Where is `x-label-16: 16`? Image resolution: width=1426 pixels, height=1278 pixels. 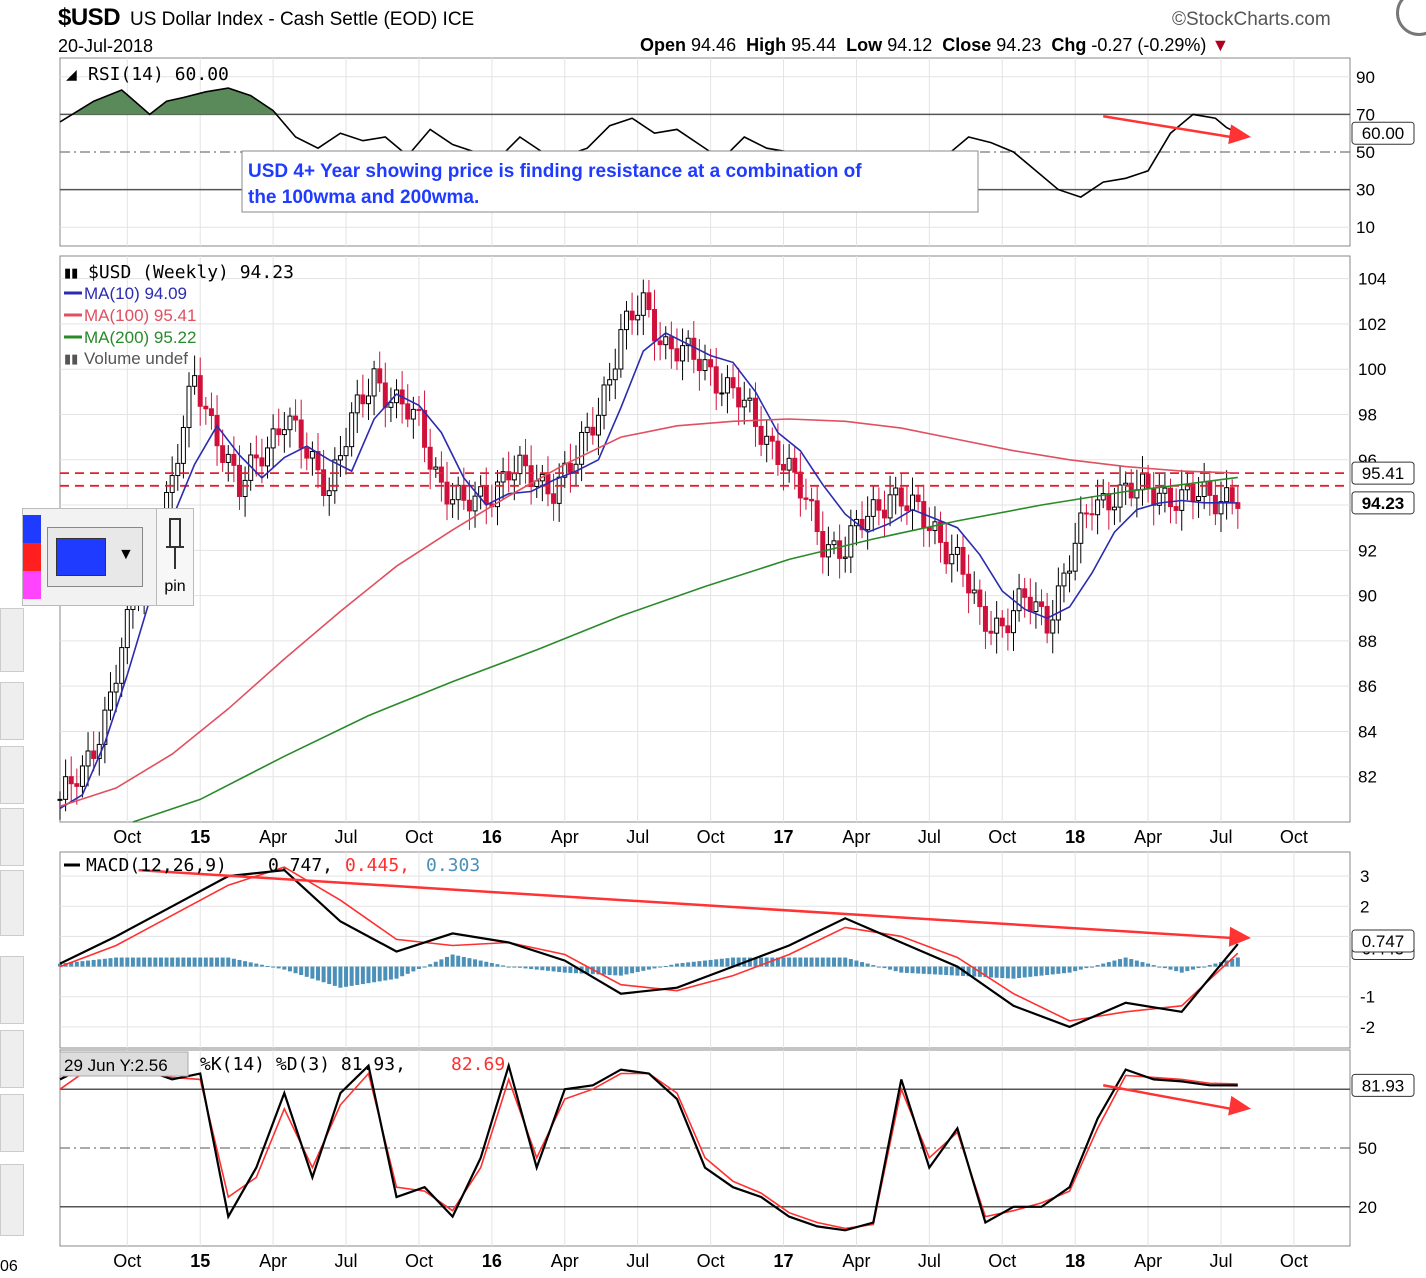
x-label-16: 16 is located at coordinates (492, 837).